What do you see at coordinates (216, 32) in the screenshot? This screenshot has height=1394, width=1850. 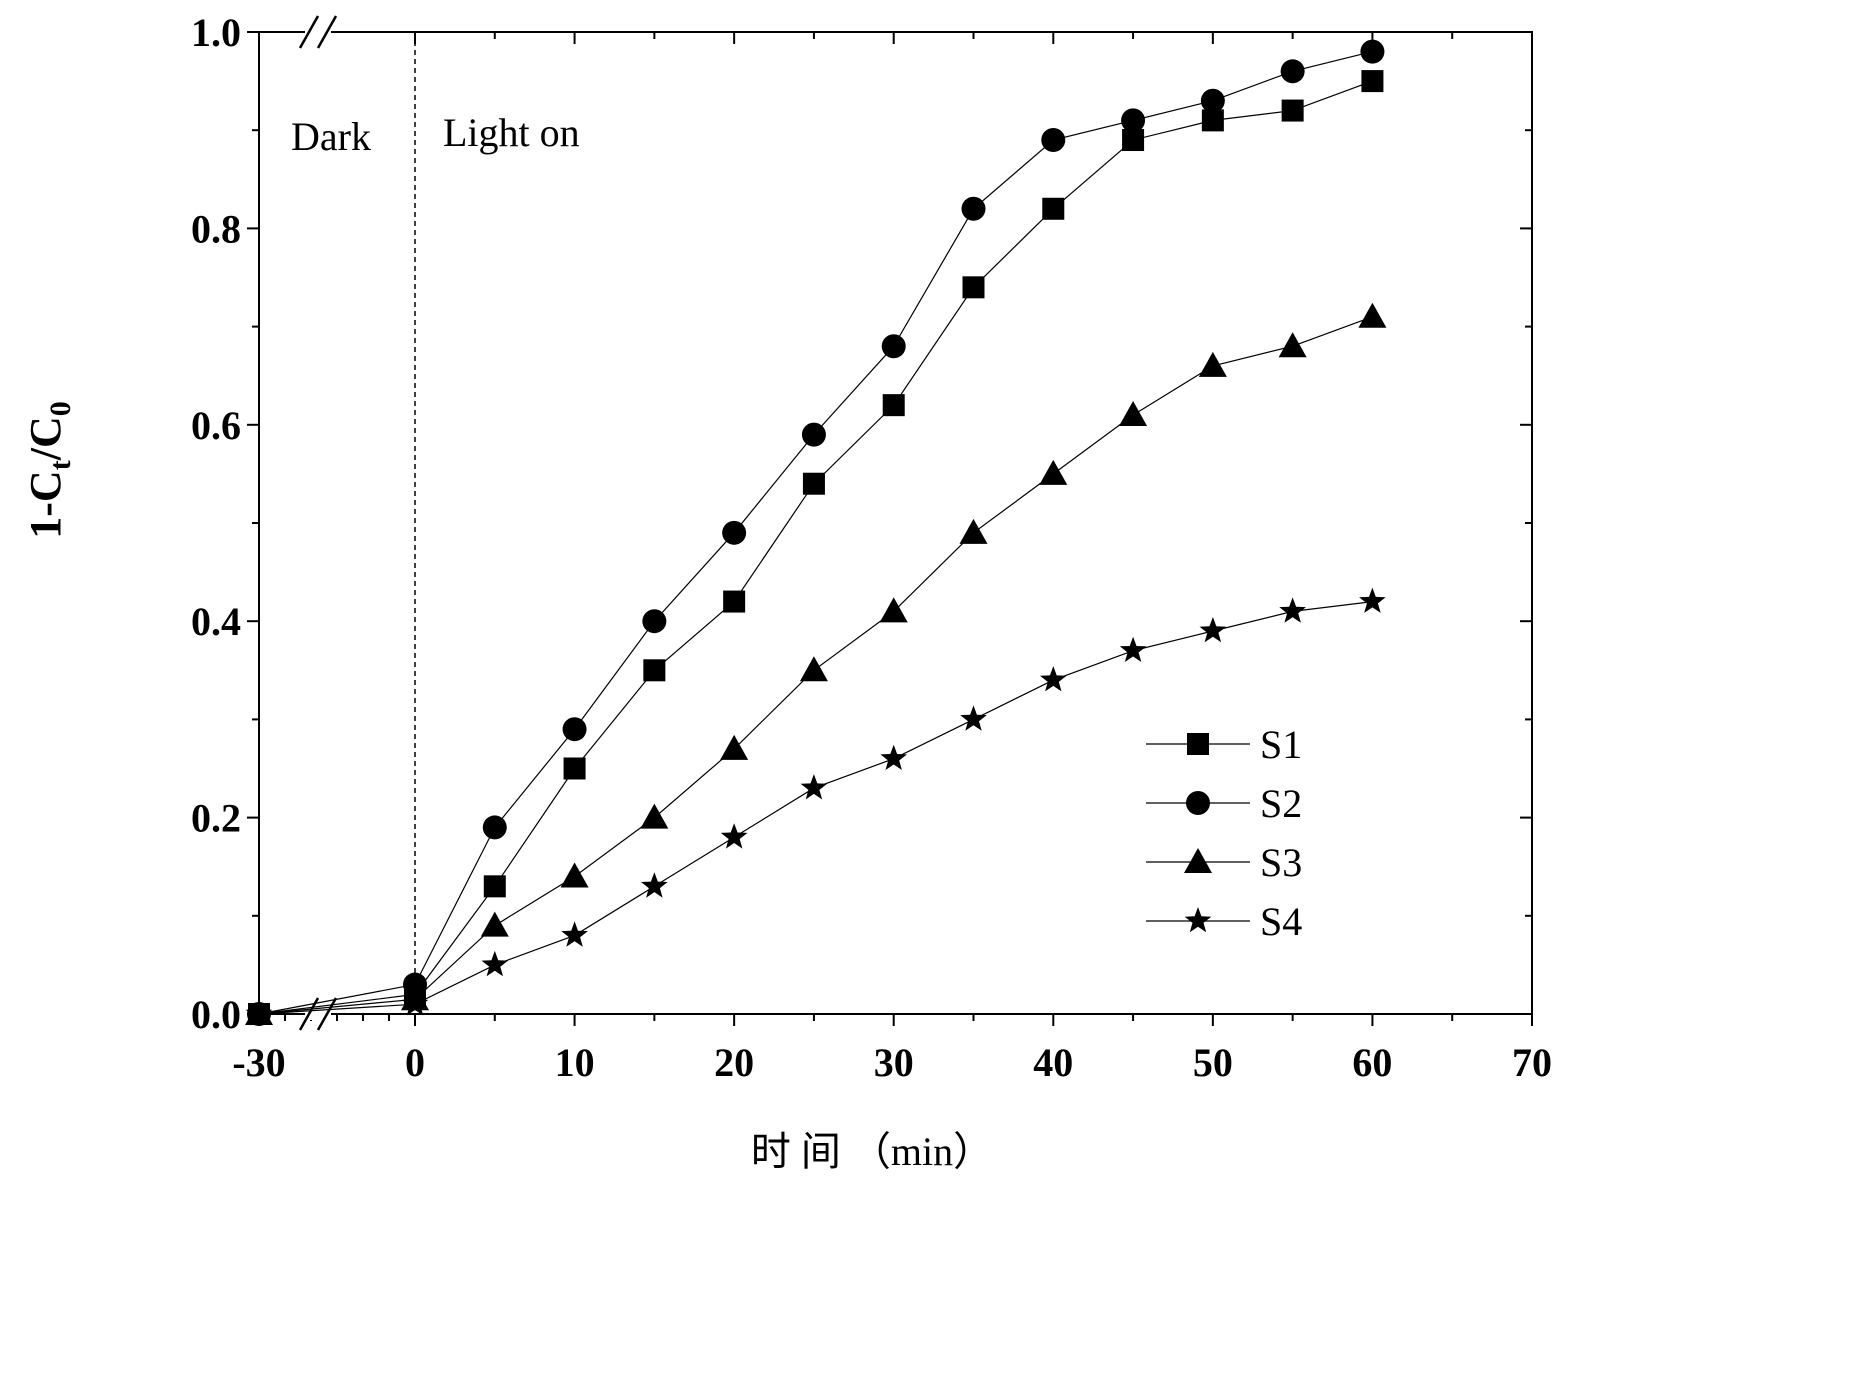 I see `y-tick-label: 1.0` at bounding box center [216, 32].